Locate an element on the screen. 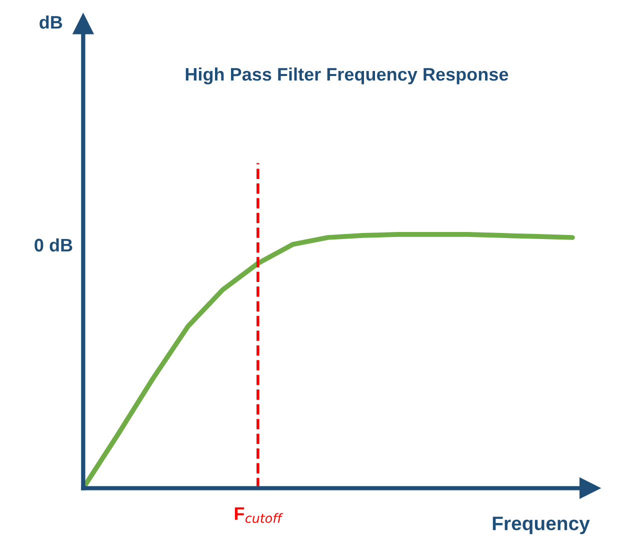  text: F$_{cutoff}$ is located at coordinates (259, 515).